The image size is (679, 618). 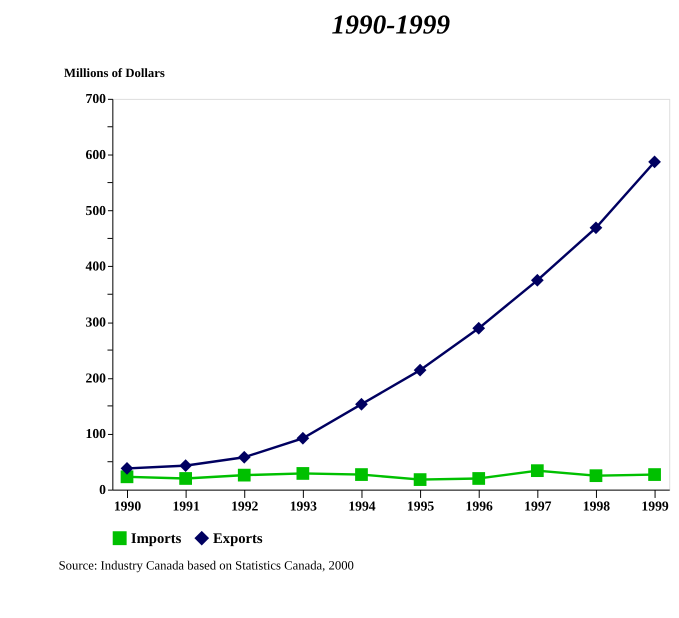 What do you see at coordinates (96, 210) in the screenshot?
I see `y-tick-label: 500` at bounding box center [96, 210].